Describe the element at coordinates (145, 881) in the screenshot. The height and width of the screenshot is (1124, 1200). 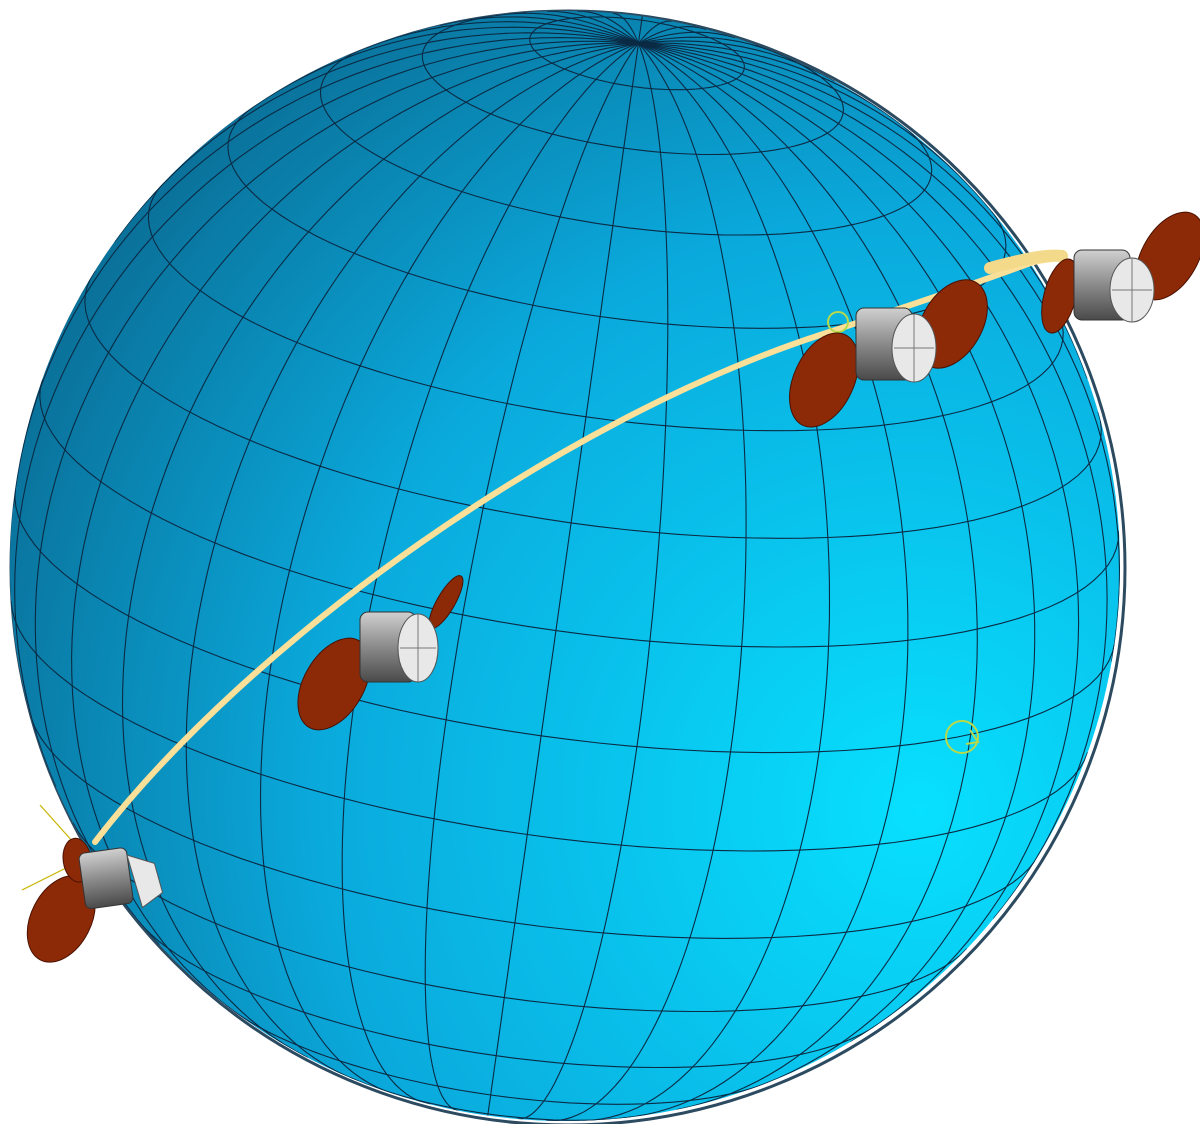
I see `spacecraft-nose` at that location.